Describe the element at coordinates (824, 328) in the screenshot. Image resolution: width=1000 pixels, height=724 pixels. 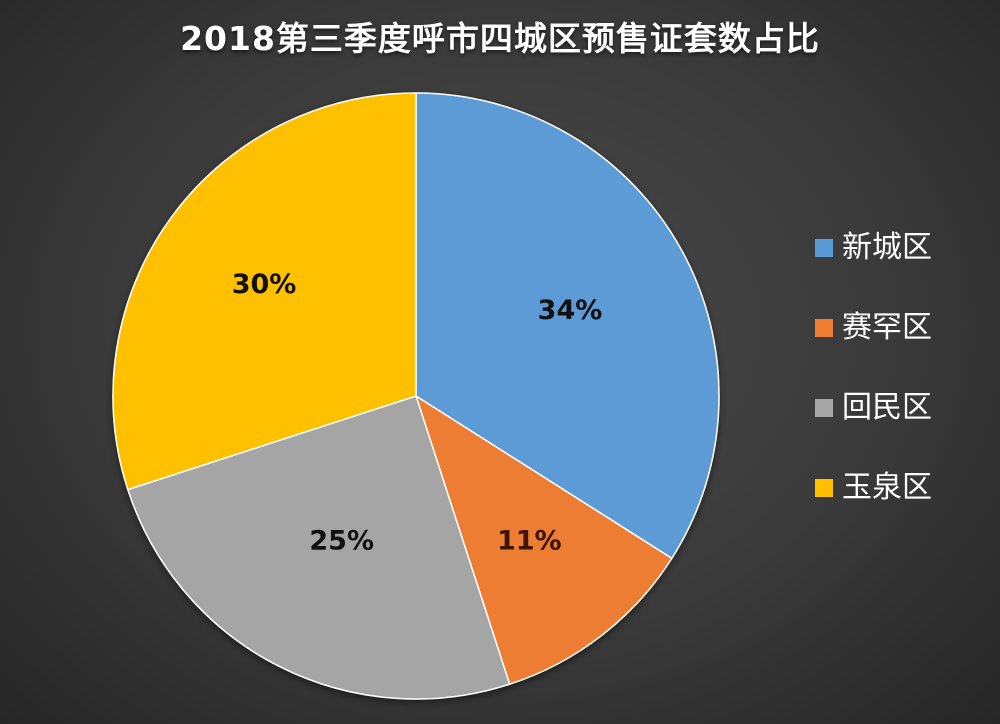
I see `legend-swatch-saihan` at that location.